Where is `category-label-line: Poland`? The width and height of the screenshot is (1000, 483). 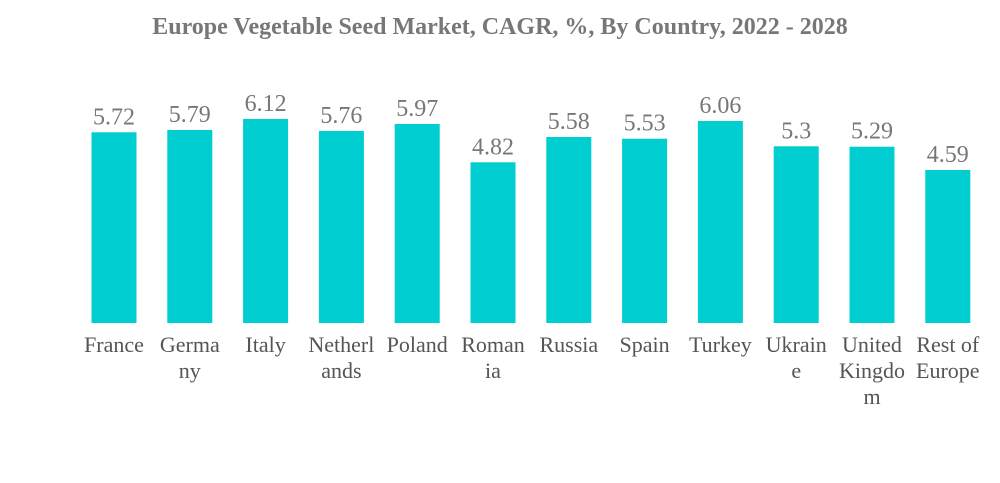
category-label-line: Poland is located at coordinates (417, 344).